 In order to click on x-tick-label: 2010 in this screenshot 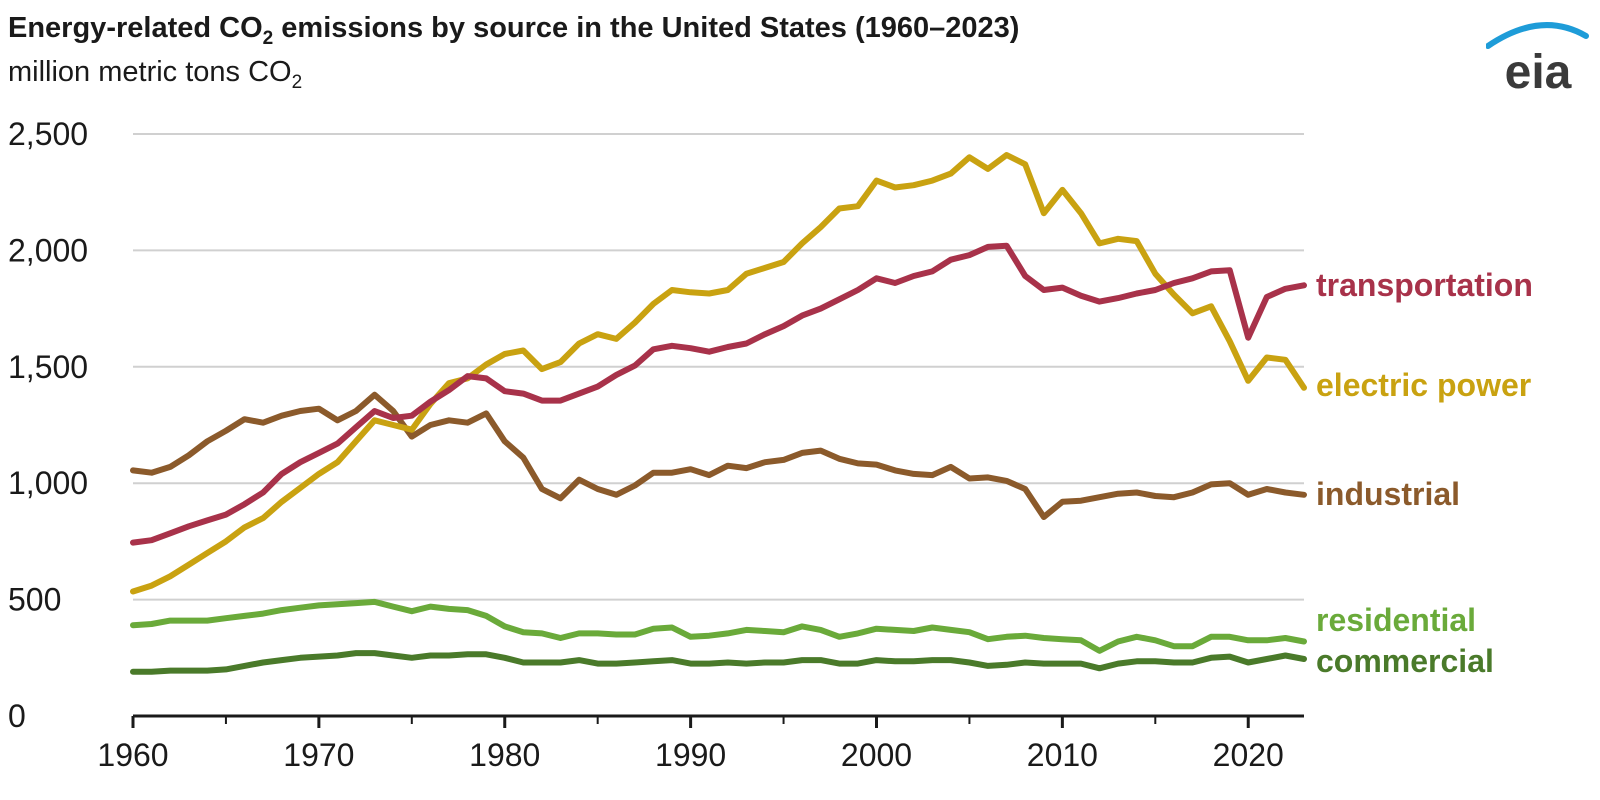, I will do `click(1062, 755)`.